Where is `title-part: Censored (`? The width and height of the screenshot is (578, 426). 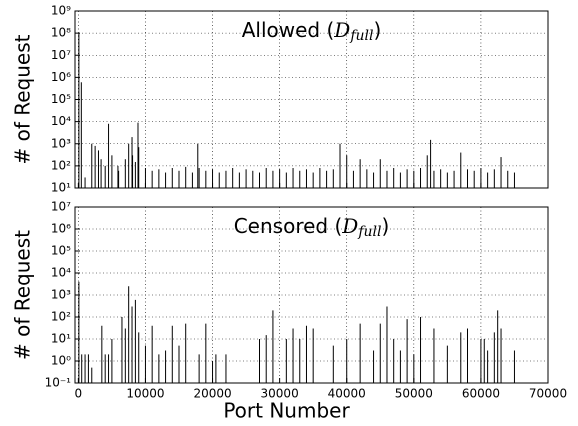
title-part: Censored ( is located at coordinates (288, 226).